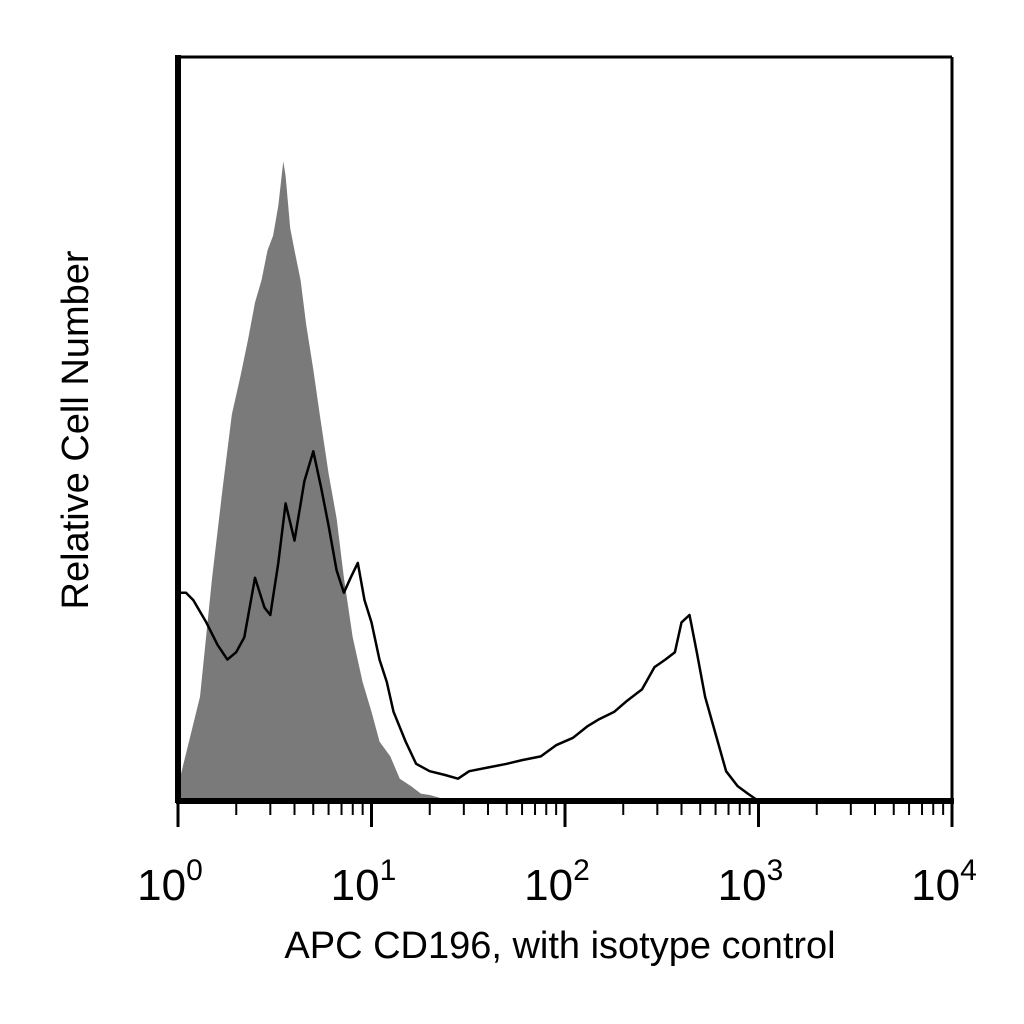 The image size is (1024, 1024). I want to click on x-tick-label: 10¹, so click(364, 882).